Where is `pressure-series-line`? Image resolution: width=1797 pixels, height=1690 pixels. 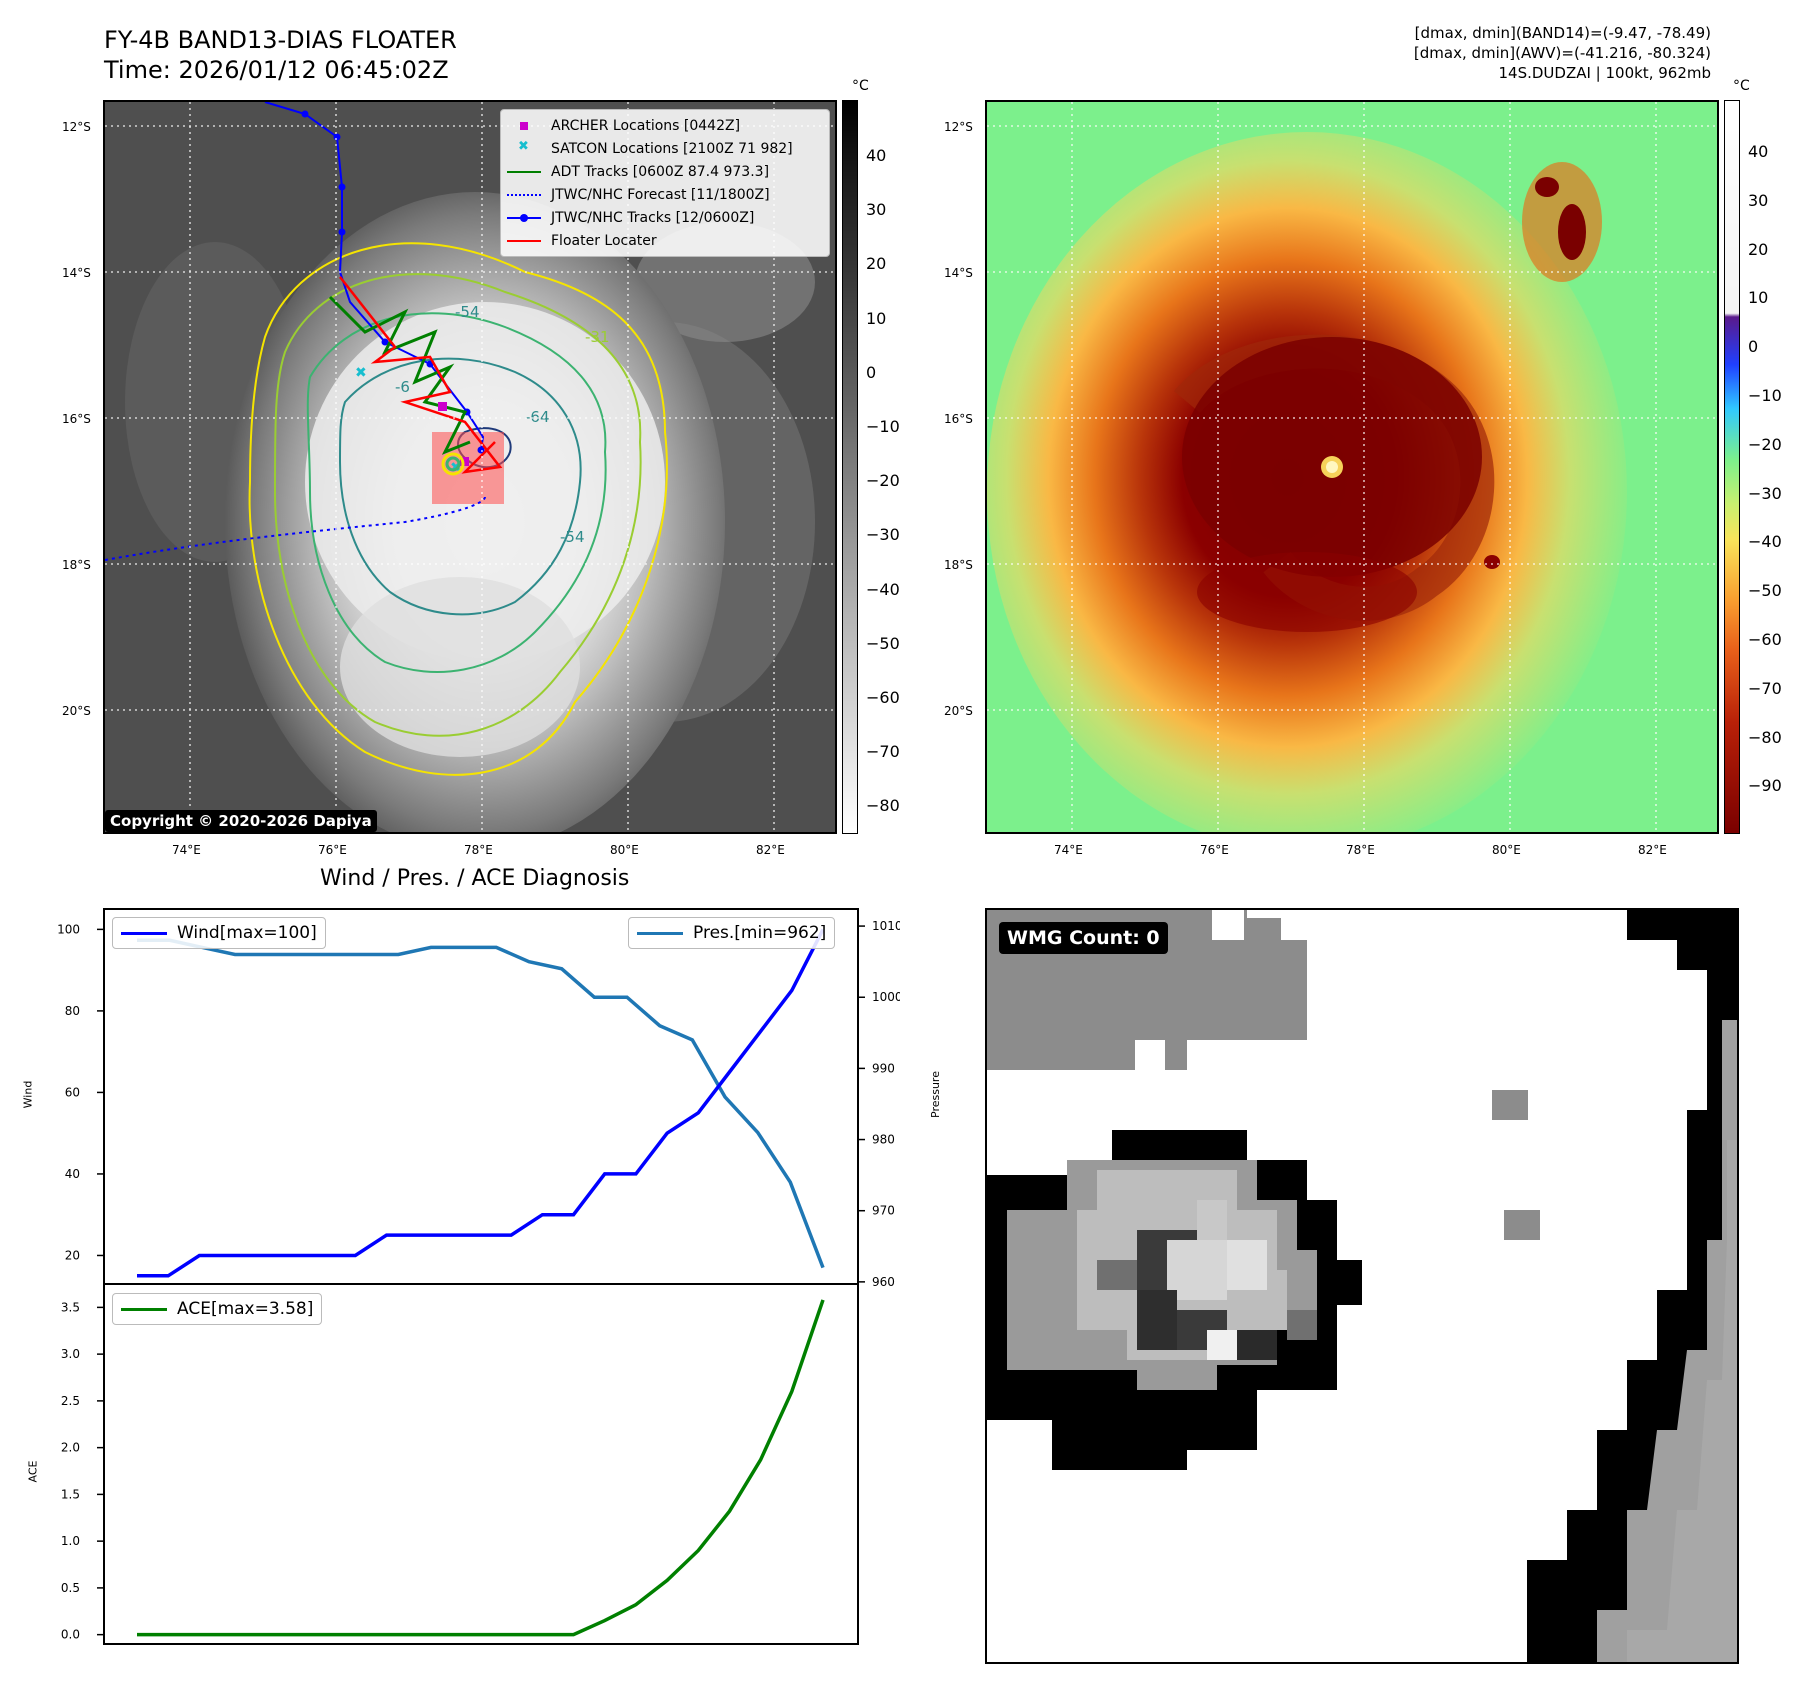
pressure-series-line is located at coordinates (481, 1103).